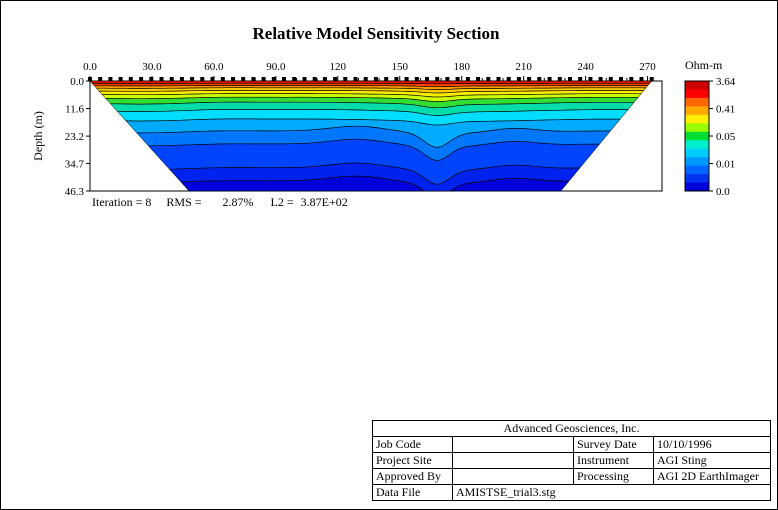 The image size is (778, 510). What do you see at coordinates (220, 202) in the screenshot?
I see `inversion-stats: Iteration = 8 RMS = 2.87% L2 = 3.87E+02` at bounding box center [220, 202].